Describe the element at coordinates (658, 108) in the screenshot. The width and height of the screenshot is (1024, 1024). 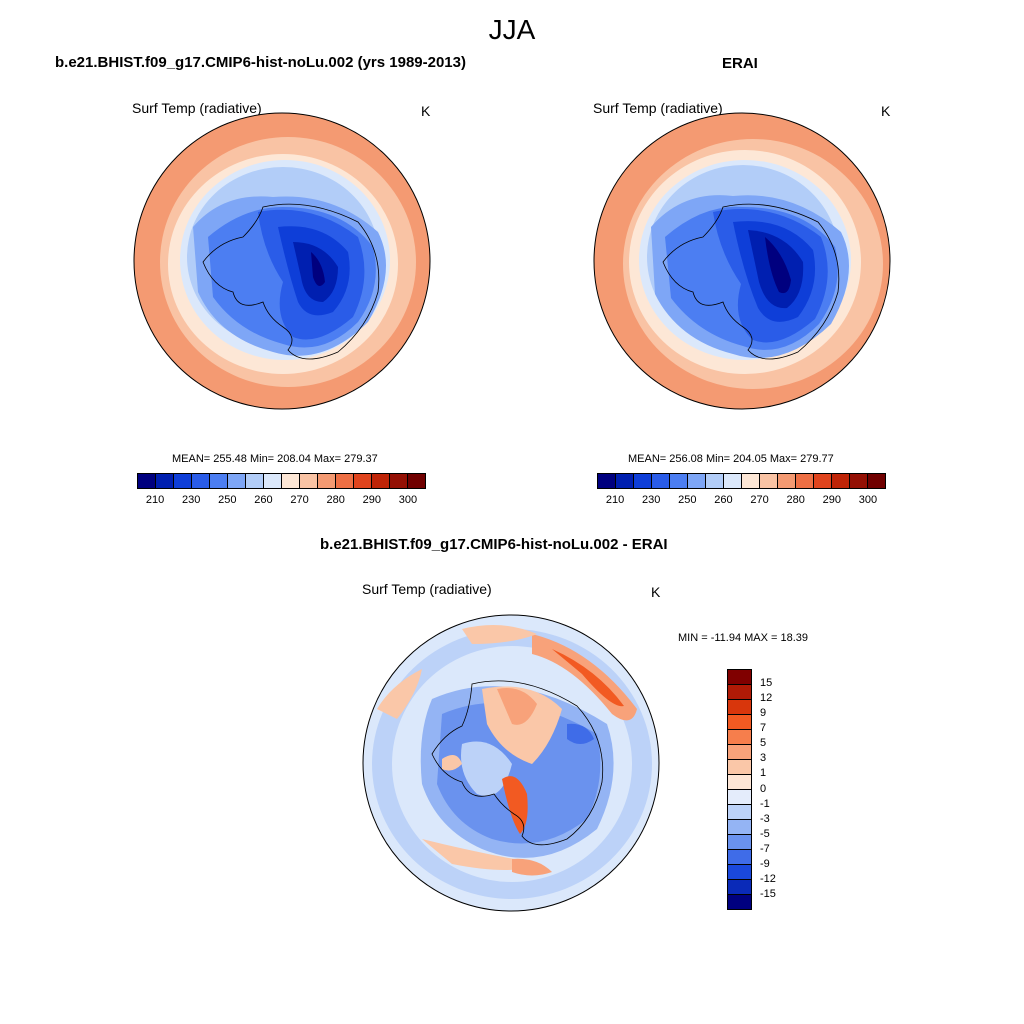
I see `right-variable-label: Surf Temp (radiative)` at that location.